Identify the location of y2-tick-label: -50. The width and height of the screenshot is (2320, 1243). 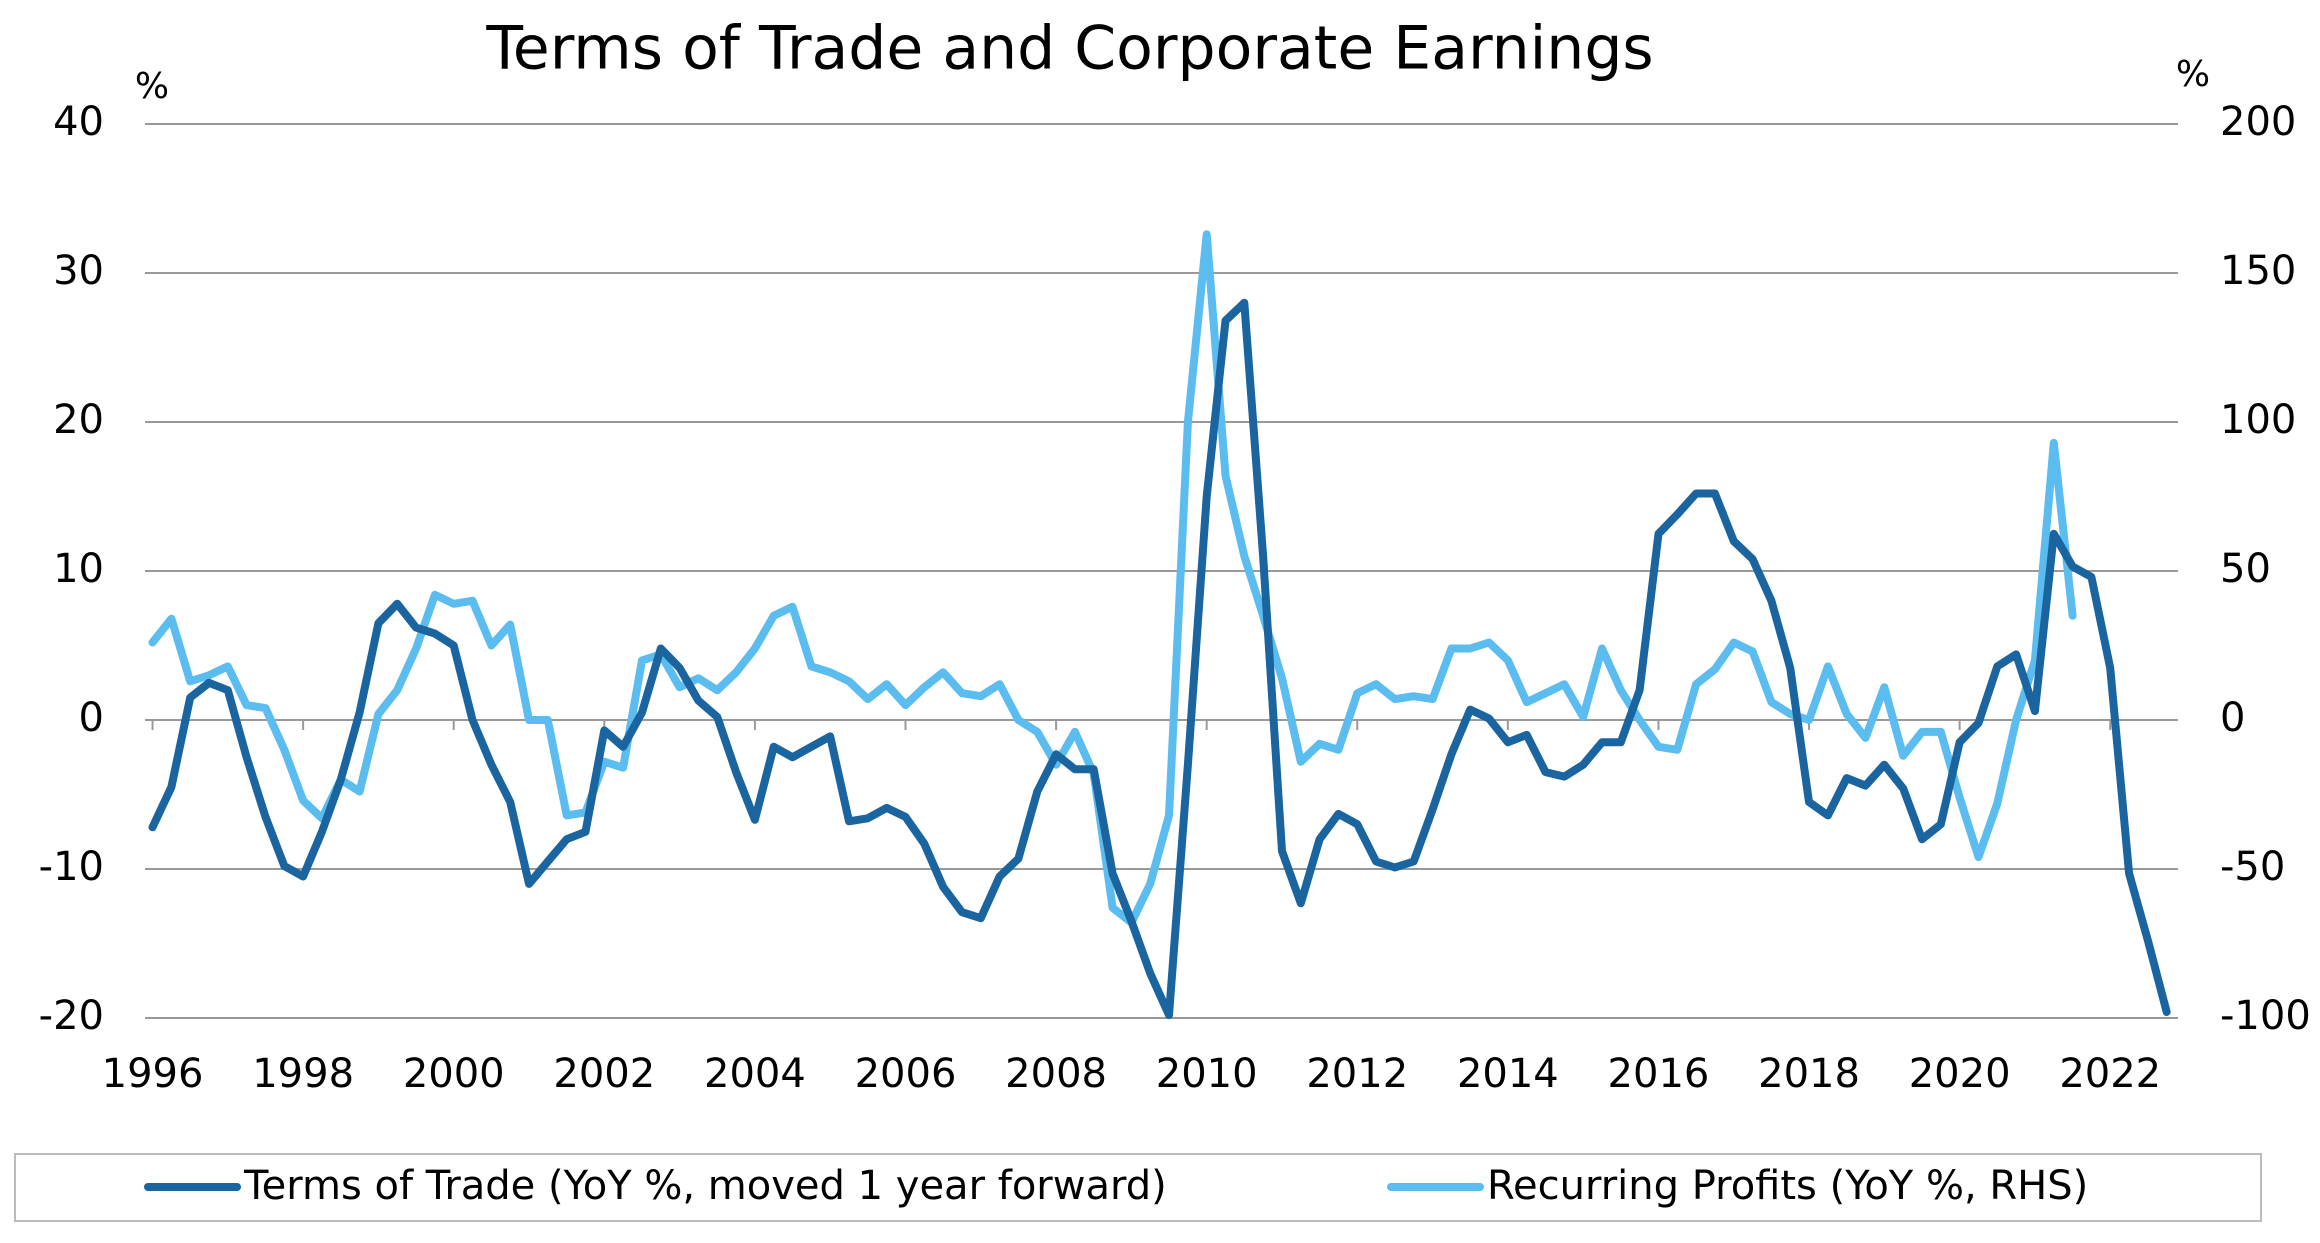
(2252, 867).